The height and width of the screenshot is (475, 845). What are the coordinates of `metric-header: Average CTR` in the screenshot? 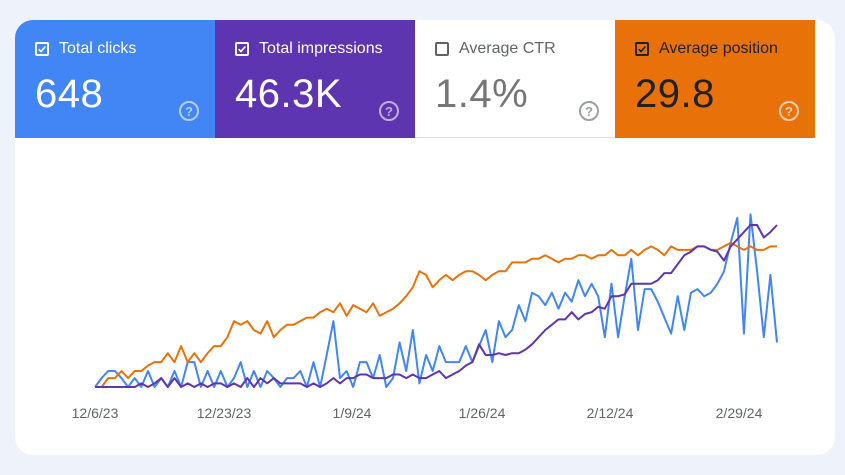 It's located at (495, 49).